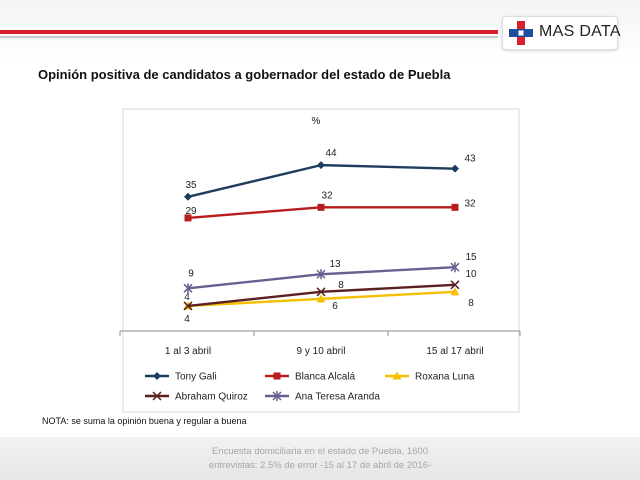 This screenshot has height=480, width=640. I want to click on legend-entry: Ana Teresa Aranda, so click(322, 397).